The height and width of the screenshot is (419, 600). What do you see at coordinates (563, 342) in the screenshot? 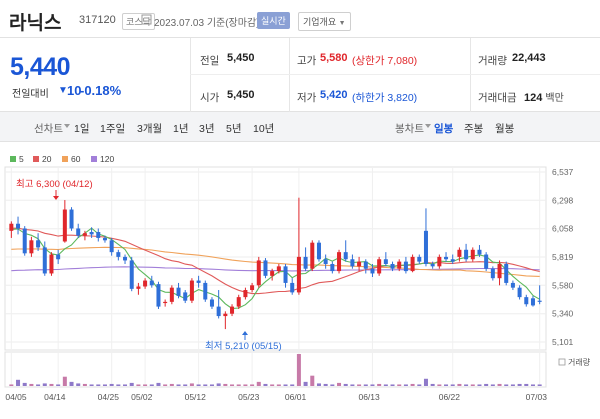
I see `y-tick-label: 5,101` at bounding box center [563, 342].